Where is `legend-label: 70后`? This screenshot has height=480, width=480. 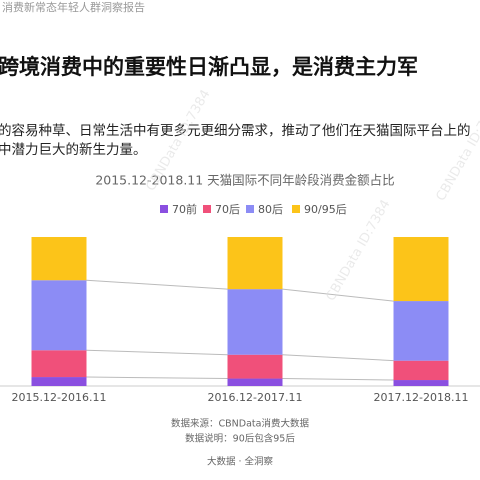
legend-label: 70后 is located at coordinates (227, 209).